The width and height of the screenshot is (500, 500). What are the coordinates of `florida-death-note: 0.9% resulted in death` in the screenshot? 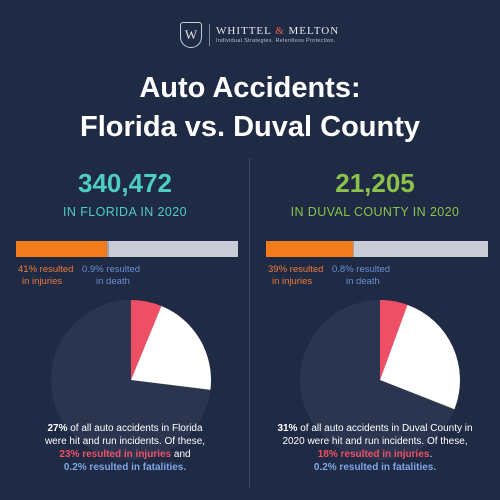 It's located at (122, 276).